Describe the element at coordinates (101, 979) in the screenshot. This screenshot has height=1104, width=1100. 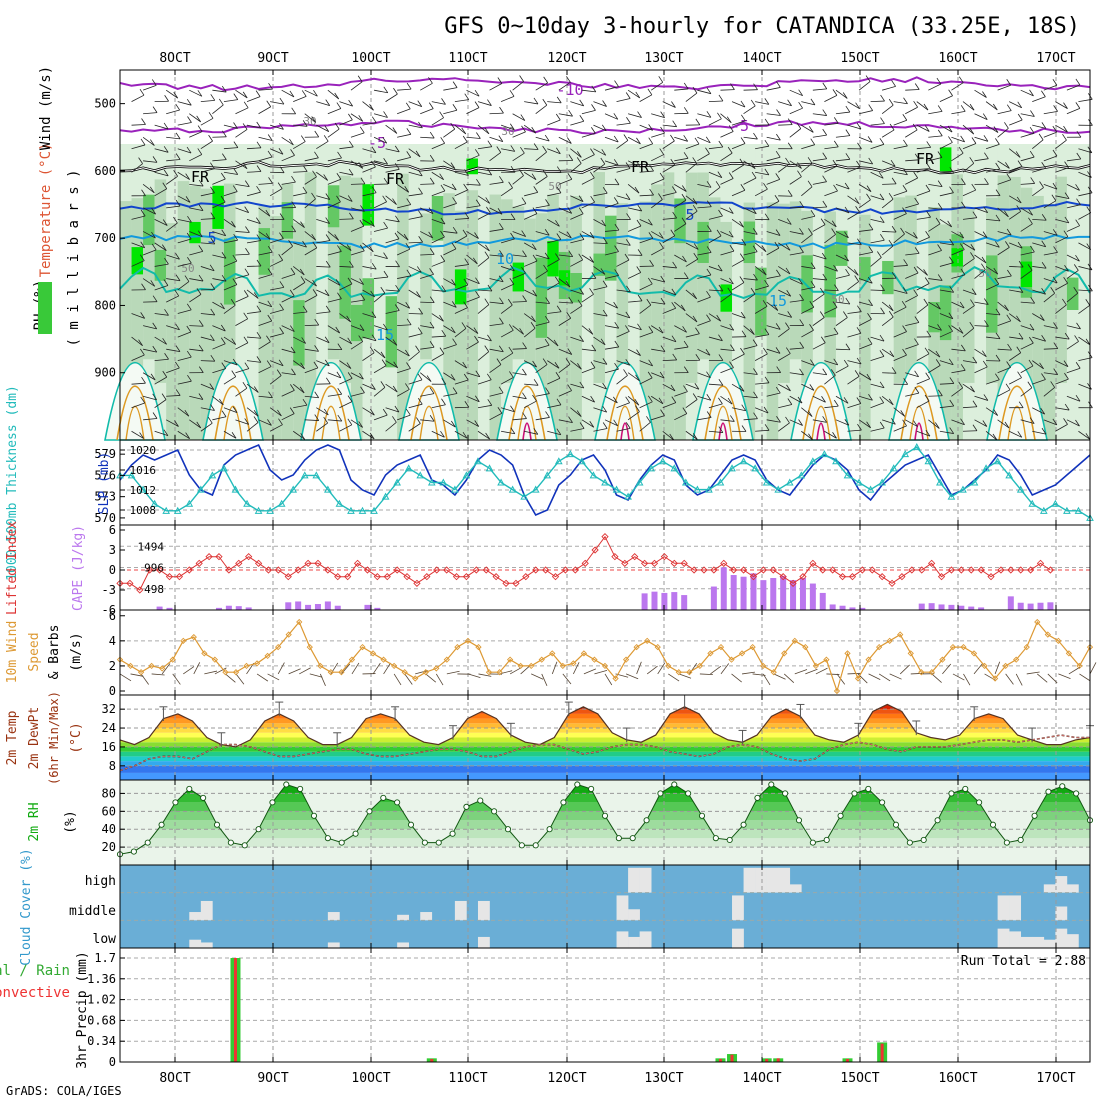
I see `precip-tick-label: 1.36` at that location.